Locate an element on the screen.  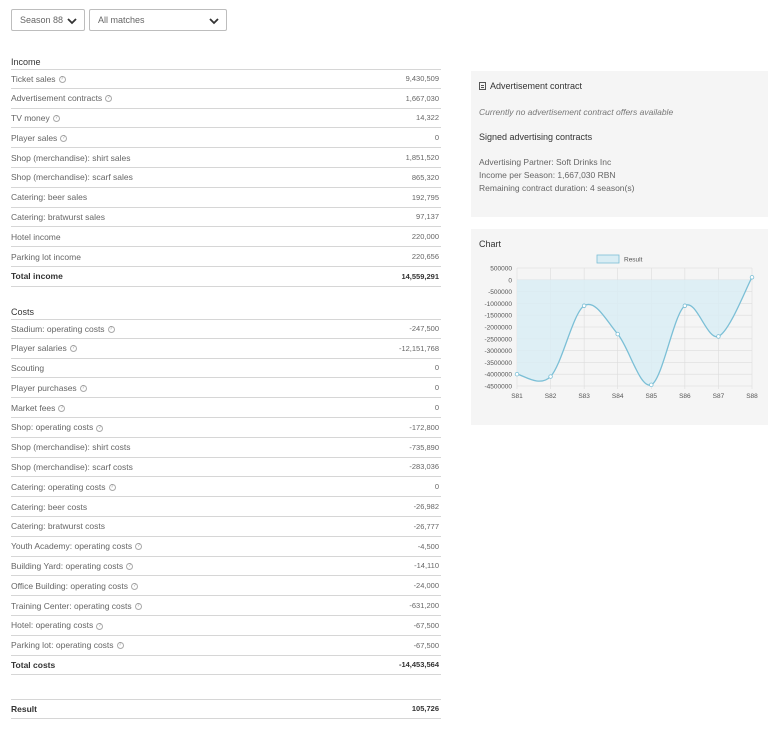
row-label: Player sales? is located at coordinates (39, 138).